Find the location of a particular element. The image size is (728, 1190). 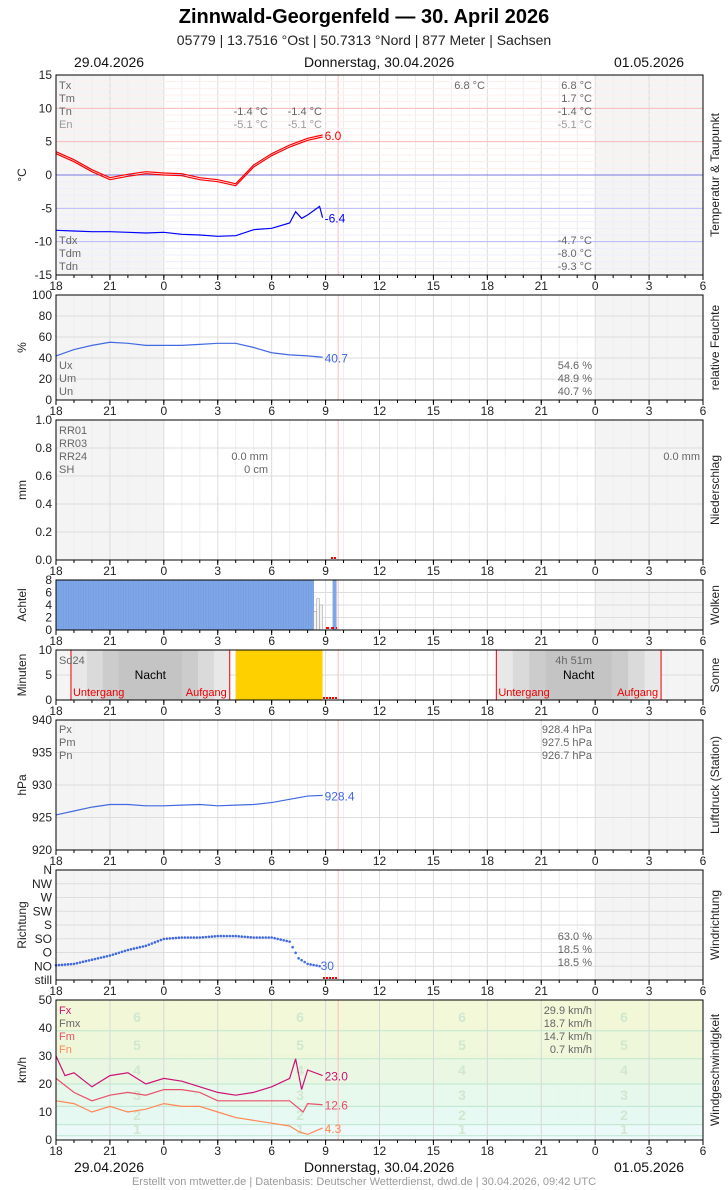

y-tick-label: 920 is located at coordinates (42, 850).